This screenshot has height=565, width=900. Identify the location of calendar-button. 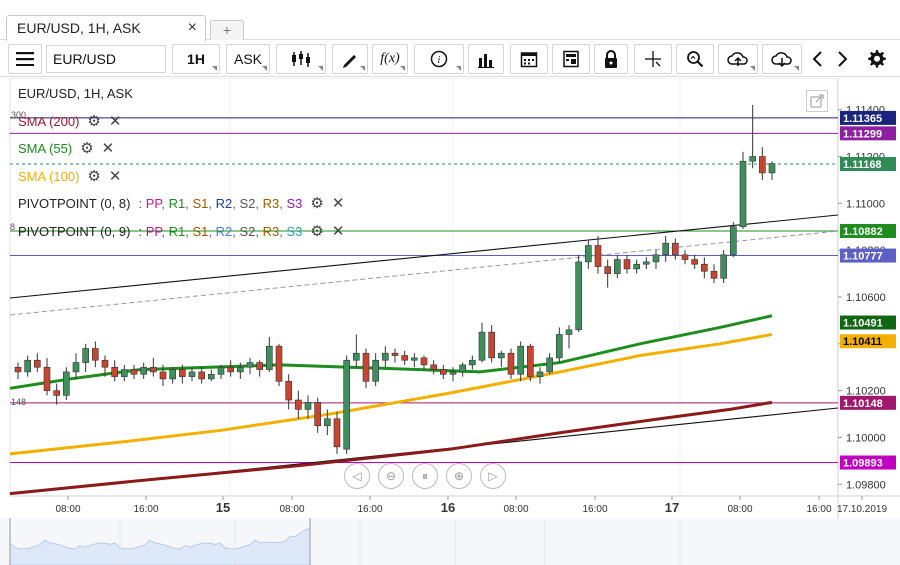
(529, 59).